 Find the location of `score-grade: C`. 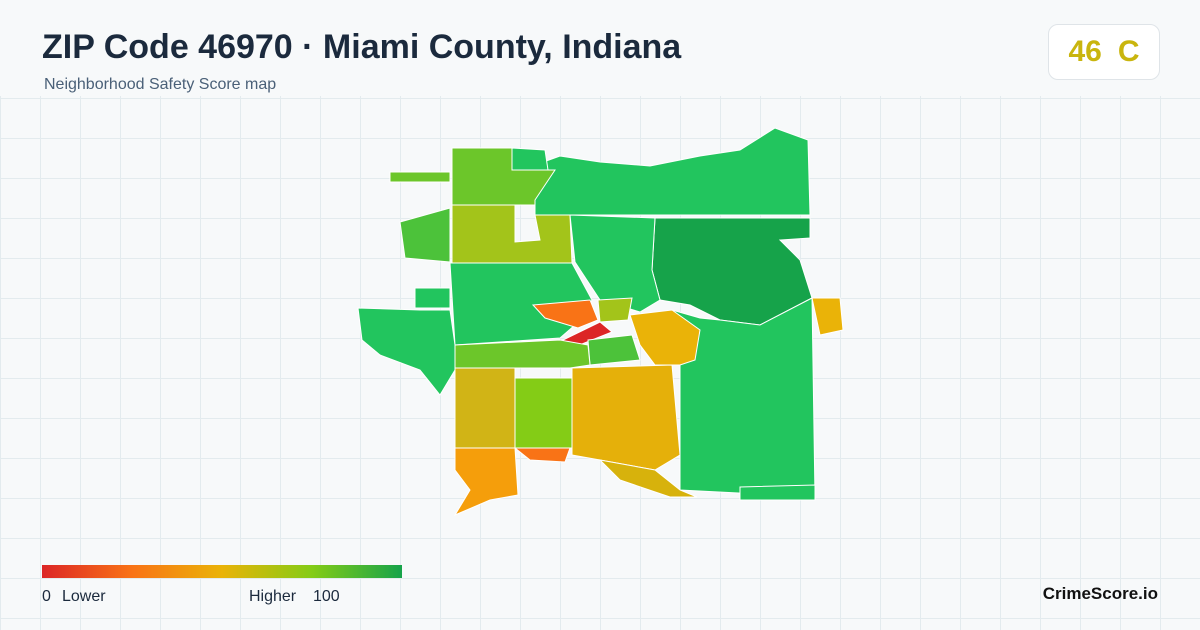

score-grade: C is located at coordinates (1128, 51).